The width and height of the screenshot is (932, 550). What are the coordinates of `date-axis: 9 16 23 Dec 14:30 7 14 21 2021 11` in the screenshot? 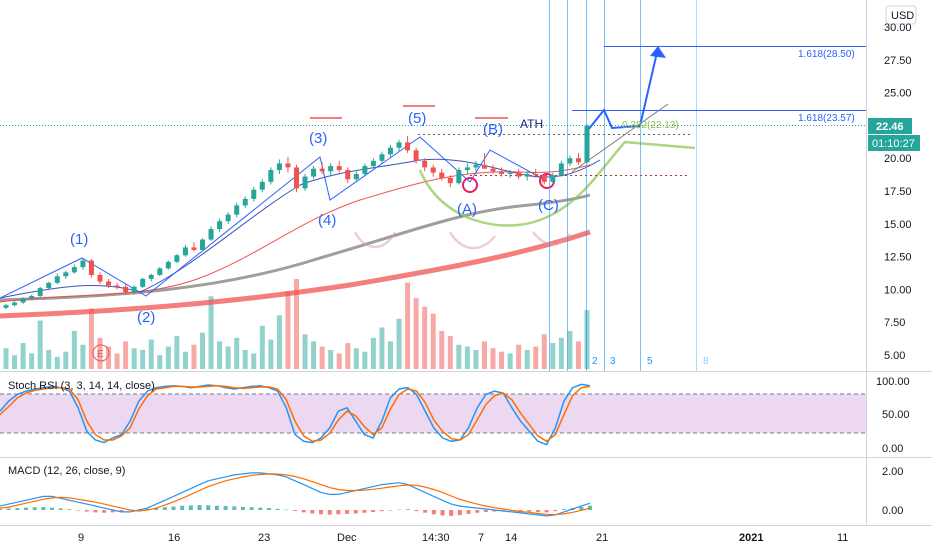 It's located at (463, 538).